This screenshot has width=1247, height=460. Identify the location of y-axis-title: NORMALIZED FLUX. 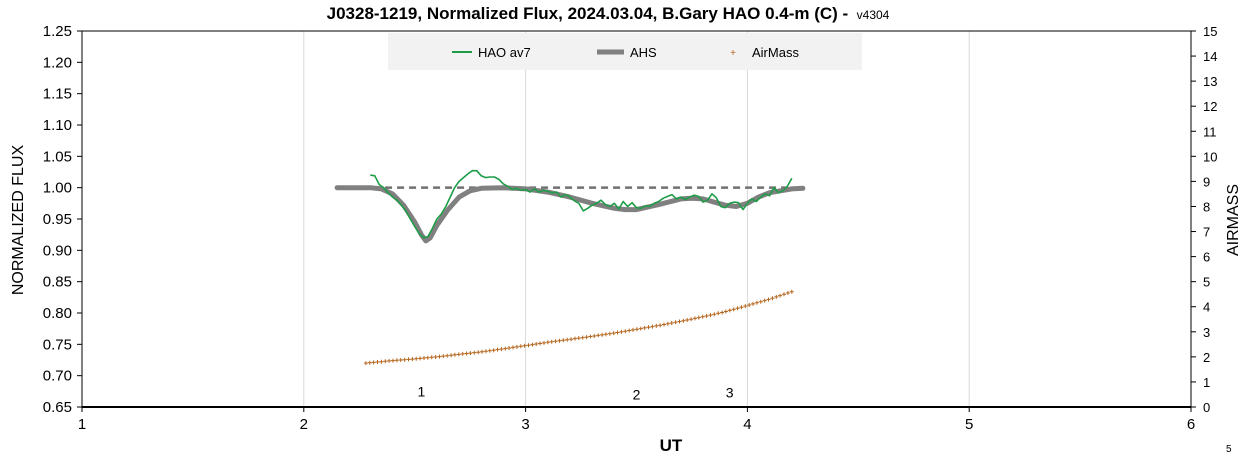
(18, 220).